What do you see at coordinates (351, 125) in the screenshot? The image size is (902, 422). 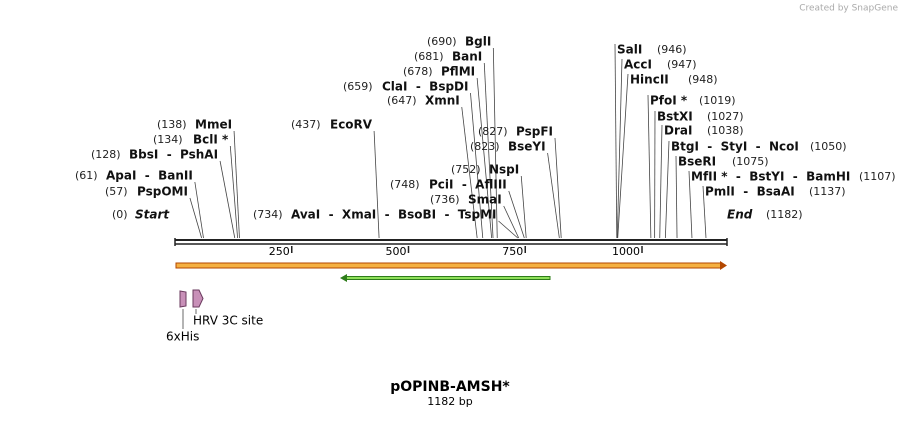 I see `site-label: EcoRV` at bounding box center [351, 125].